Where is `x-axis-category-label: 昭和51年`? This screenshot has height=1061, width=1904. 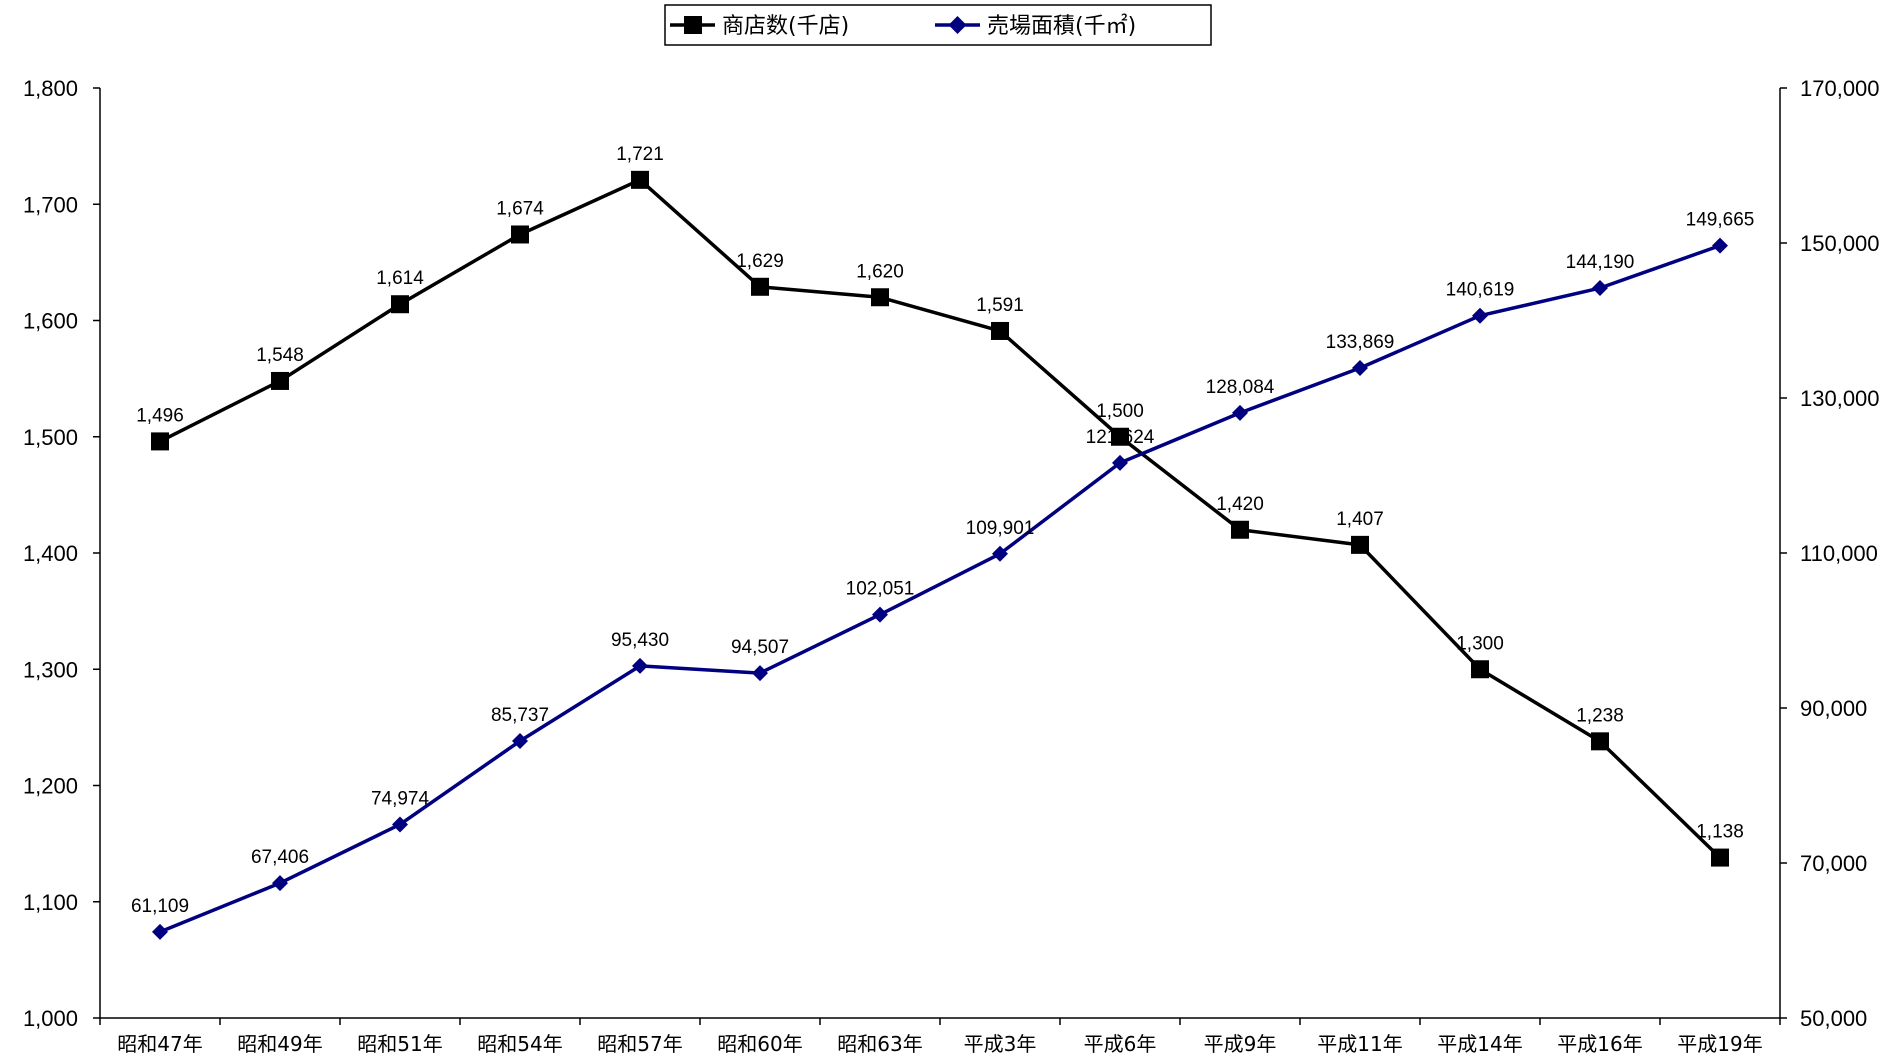
x-axis-category-label: 昭和51年 is located at coordinates (399, 1044).